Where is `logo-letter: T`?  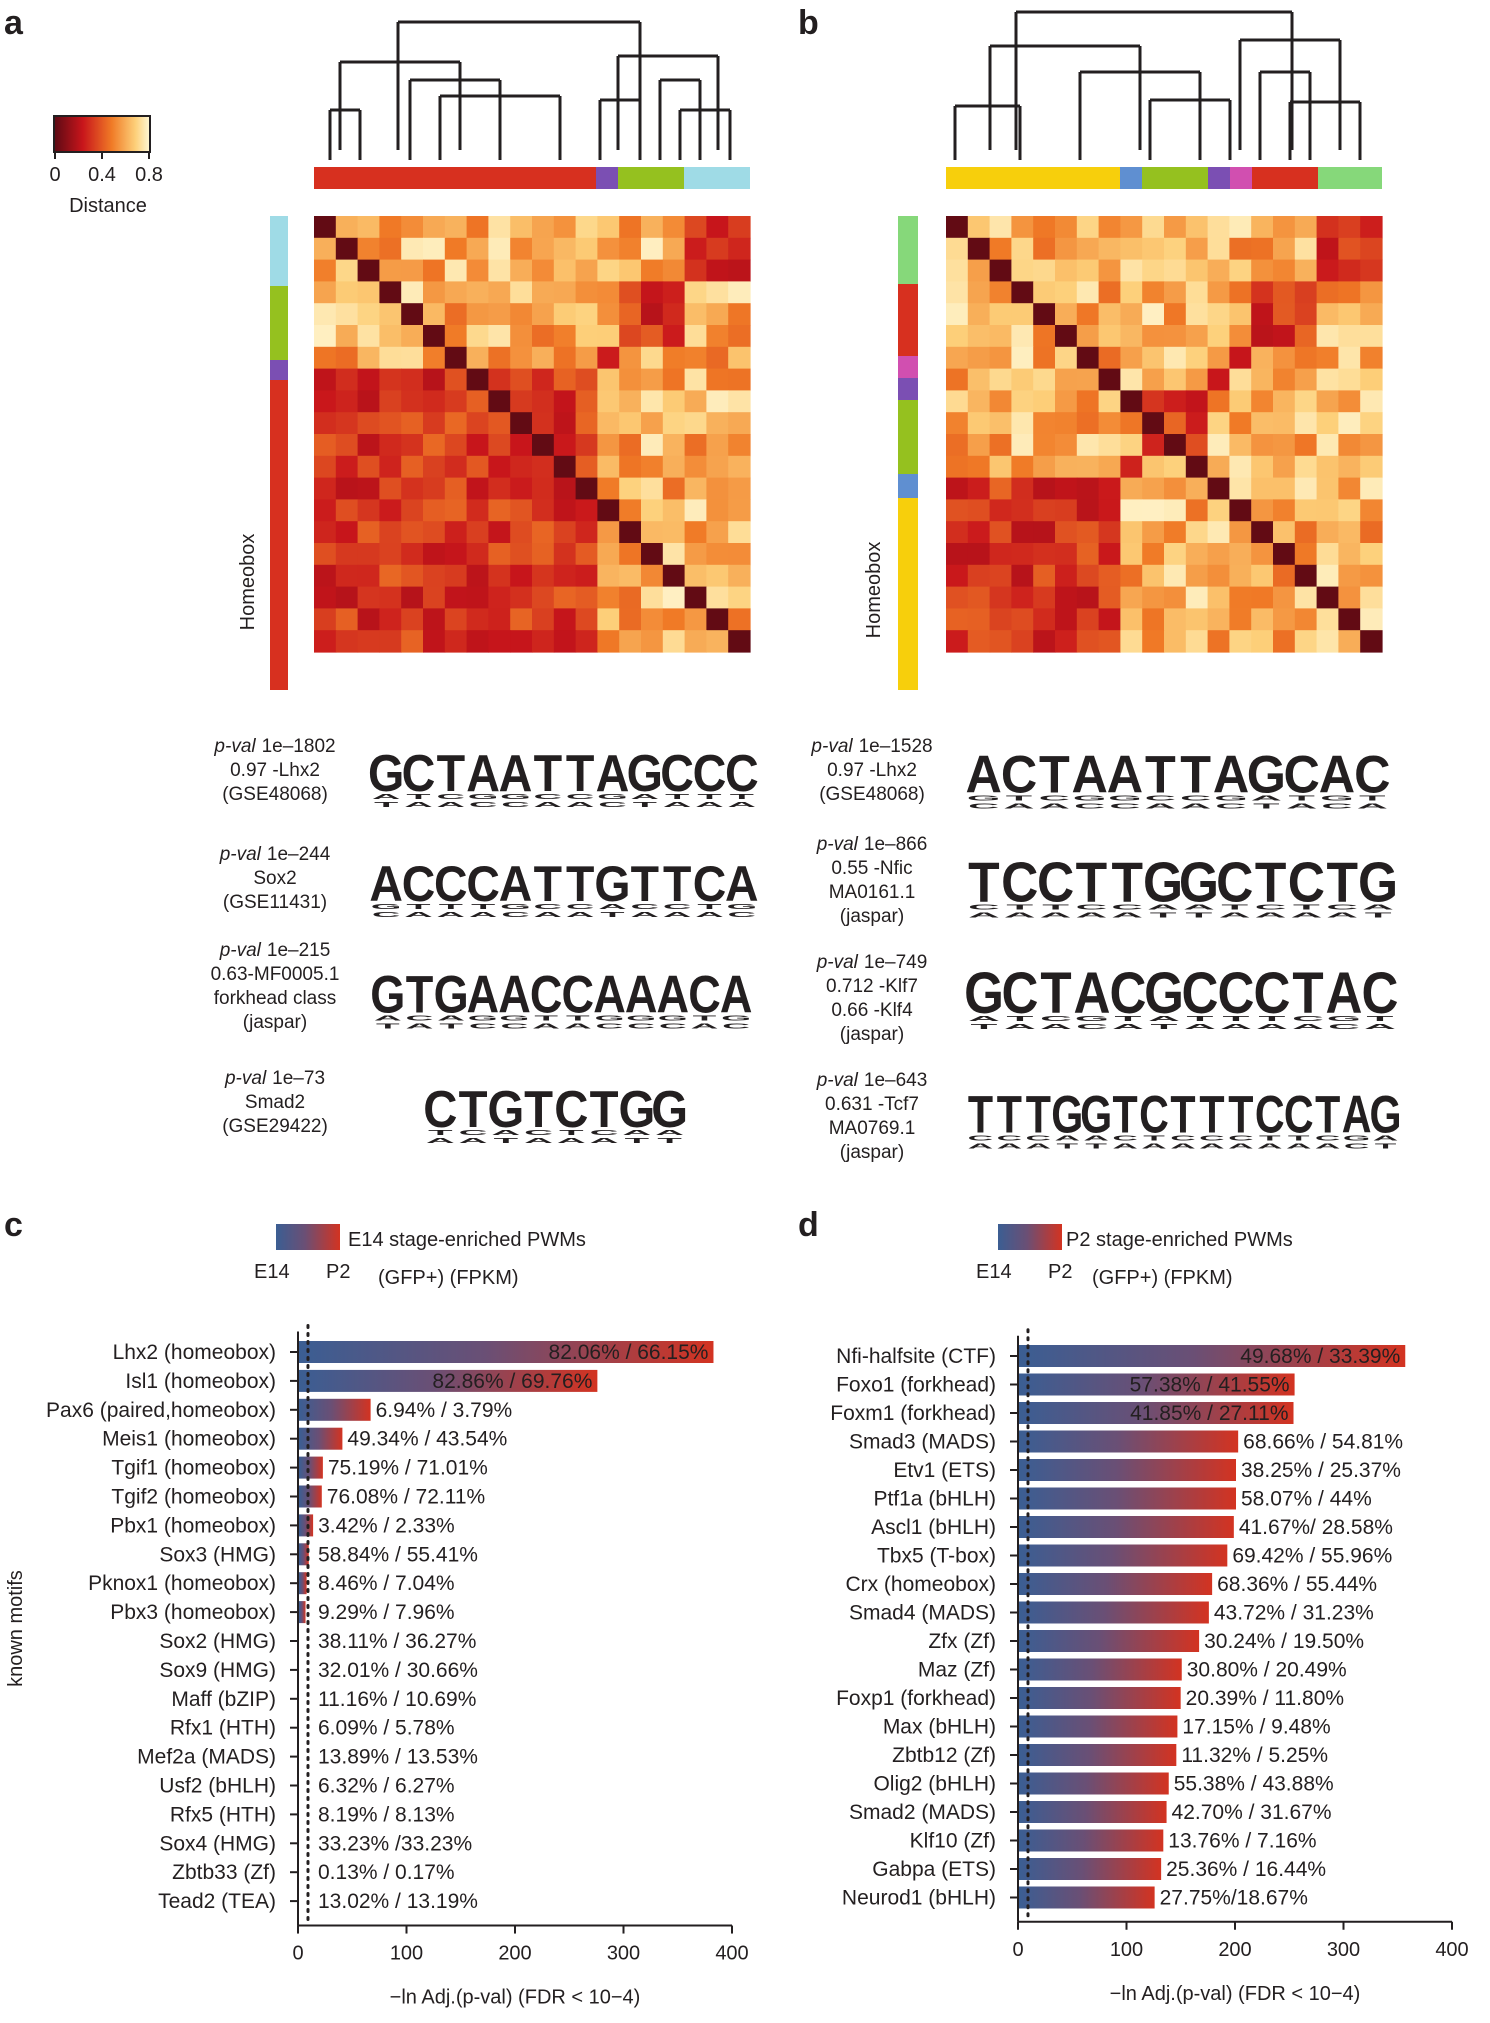
logo-letter: T is located at coordinates (677, 885).